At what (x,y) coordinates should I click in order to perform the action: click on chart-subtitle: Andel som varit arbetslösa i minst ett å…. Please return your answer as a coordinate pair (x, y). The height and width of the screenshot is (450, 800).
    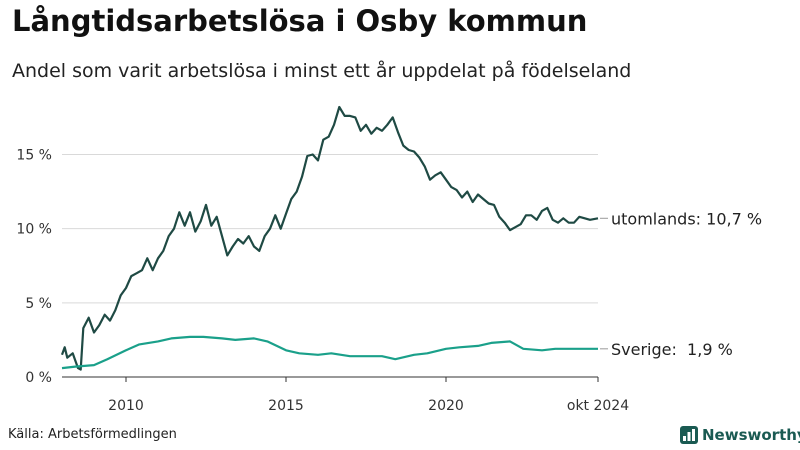
    Looking at the image, I should click on (322, 71).